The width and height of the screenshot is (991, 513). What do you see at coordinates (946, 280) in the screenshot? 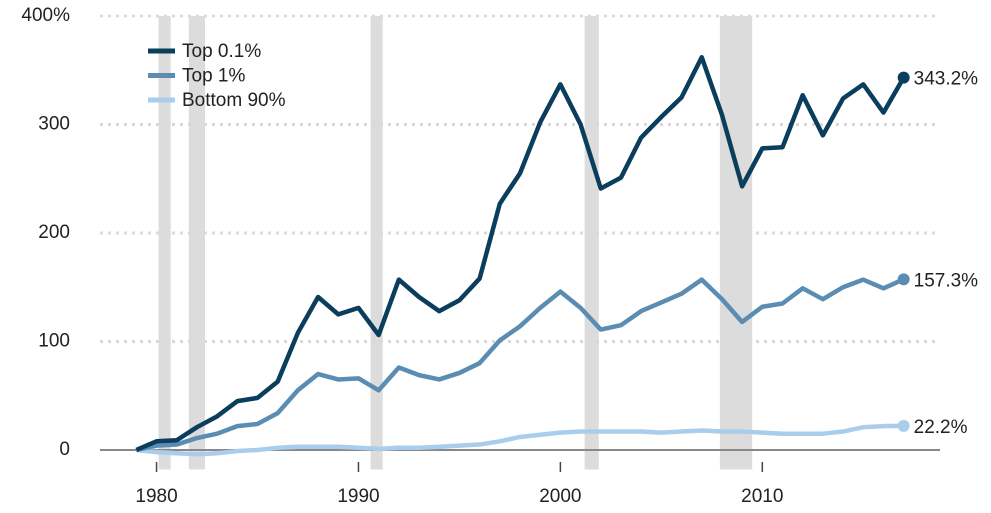
I see `end-label: 157.3%` at bounding box center [946, 280].